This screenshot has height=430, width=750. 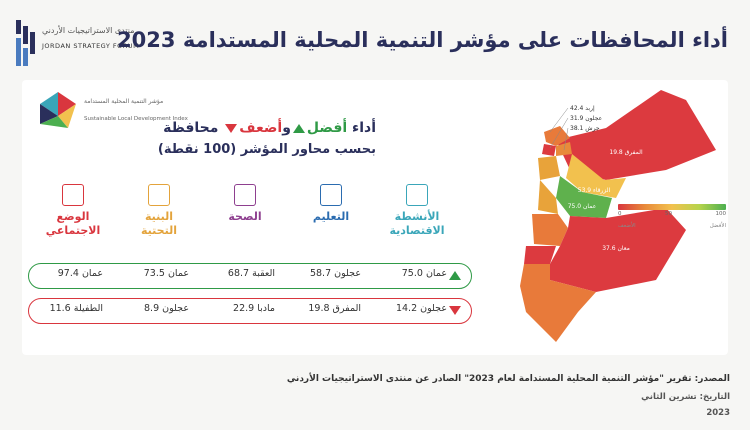 What do you see at coordinates (88, 30) in the screenshot?
I see `logo-arabic: منتدى الاستراتيجيات الأردني` at bounding box center [88, 30].